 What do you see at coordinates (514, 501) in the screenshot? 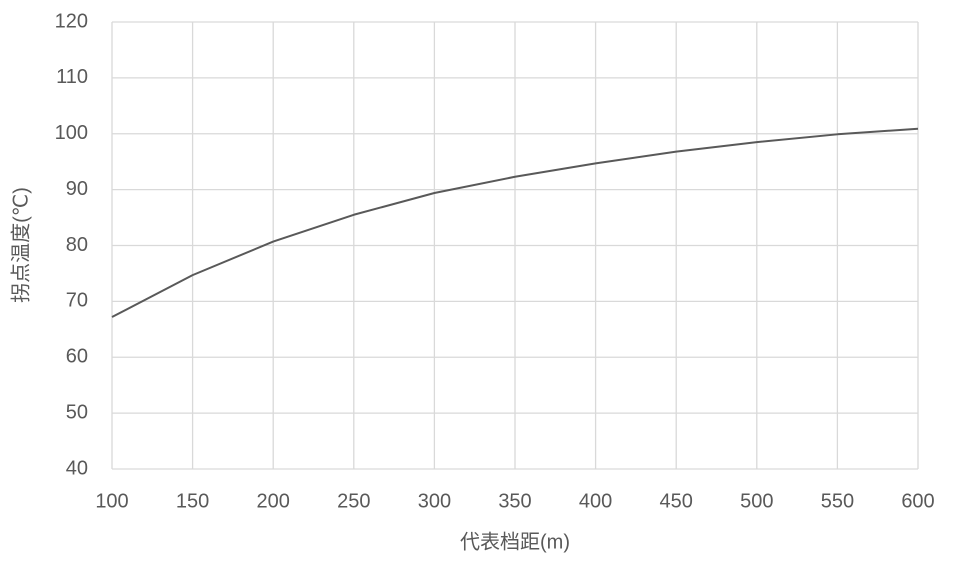
I see `x-tick-label: 350` at bounding box center [514, 501].